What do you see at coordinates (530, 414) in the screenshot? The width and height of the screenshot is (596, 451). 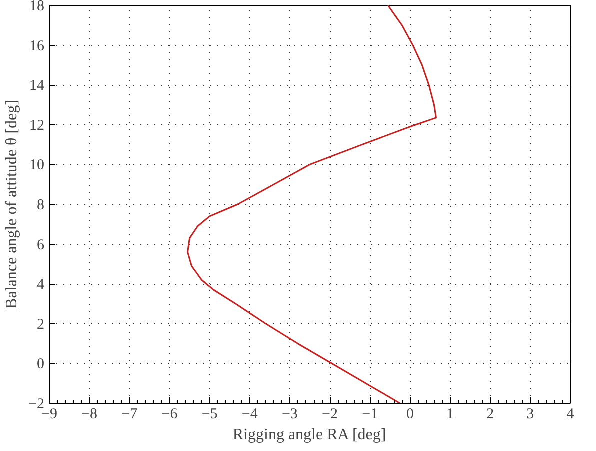 I see `x-tick-label: 3` at bounding box center [530, 414].